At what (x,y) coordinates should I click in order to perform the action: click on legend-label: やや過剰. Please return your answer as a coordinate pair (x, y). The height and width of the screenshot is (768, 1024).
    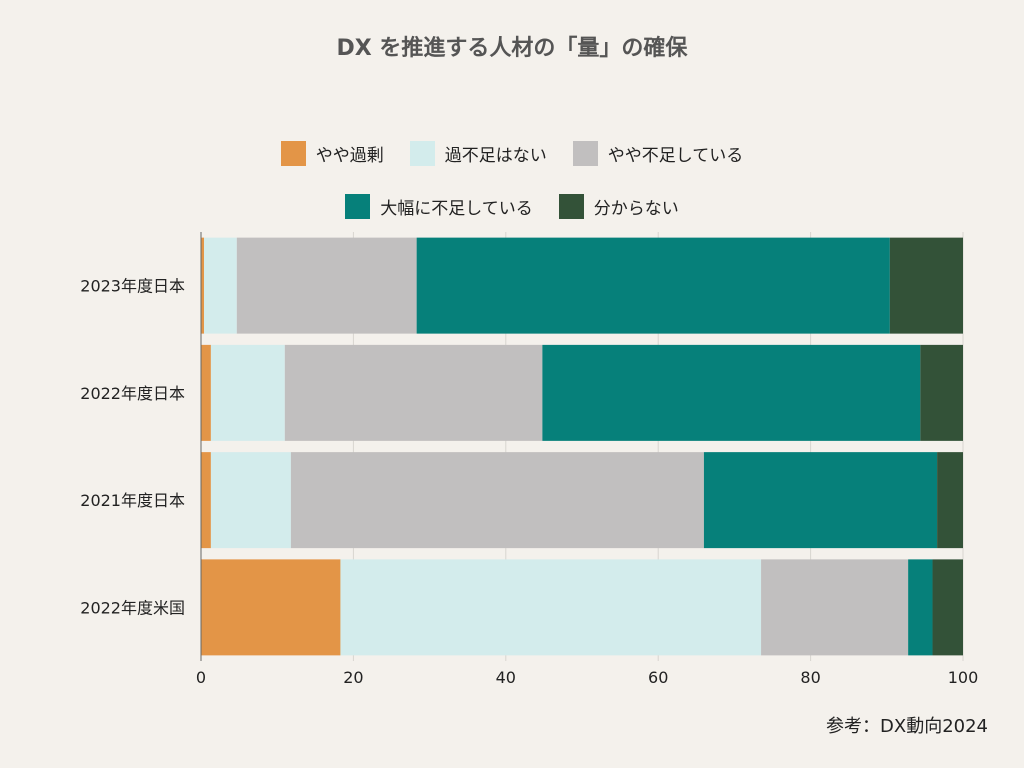
    Looking at the image, I should click on (349, 156).